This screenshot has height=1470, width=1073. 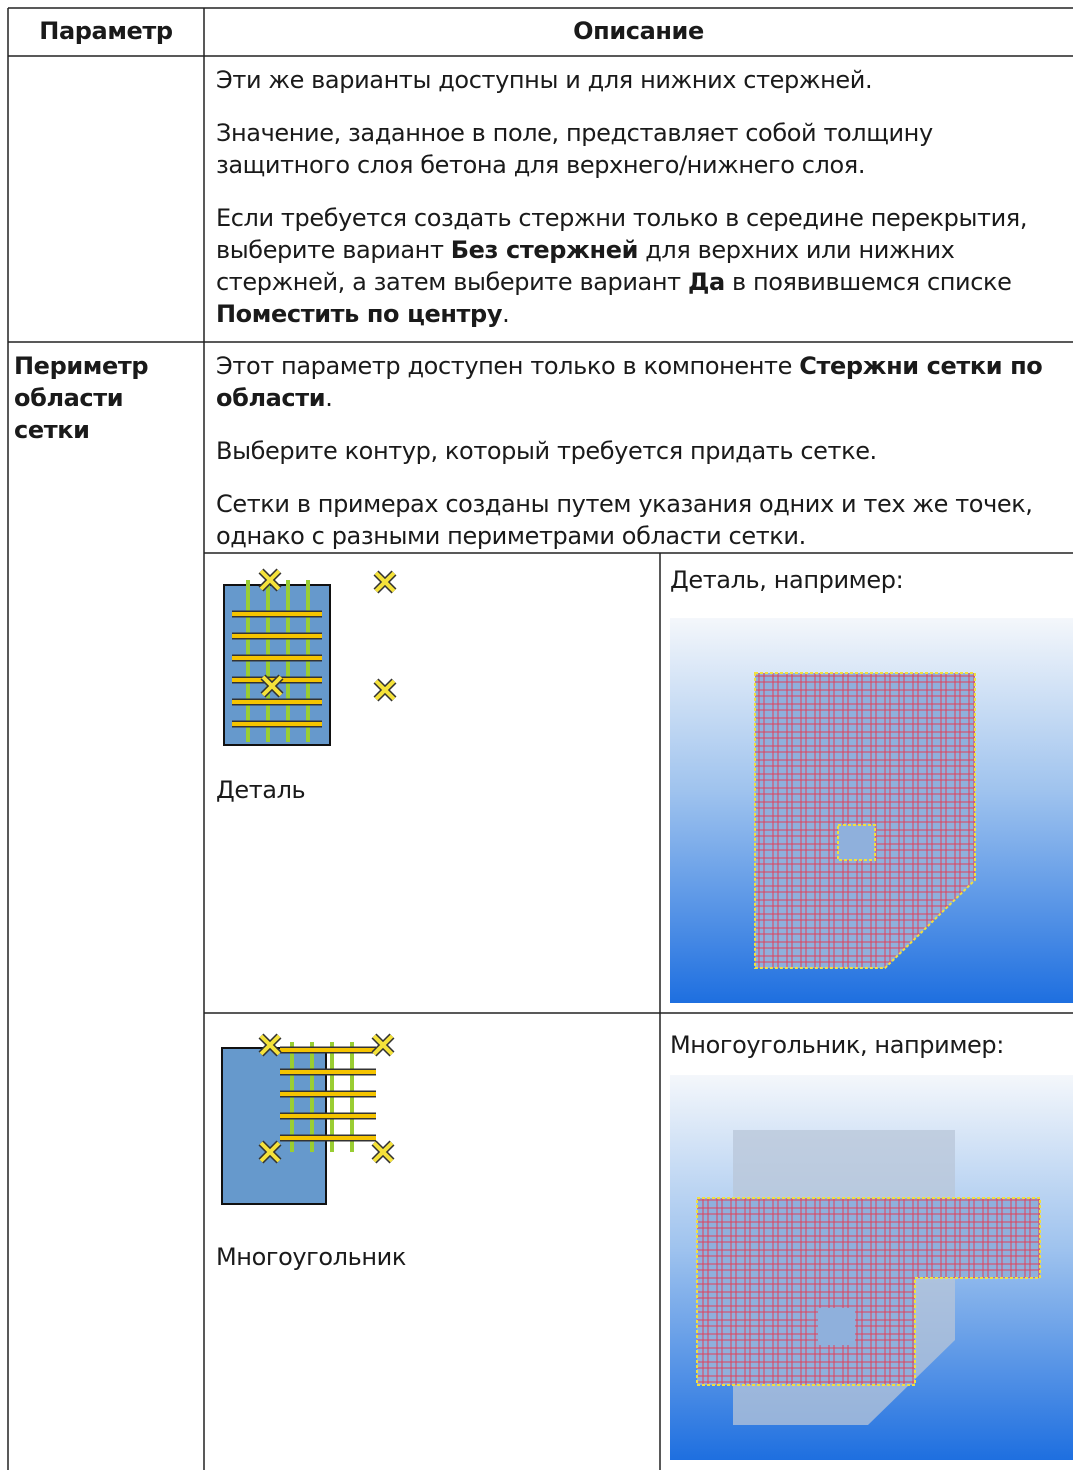 I want to click on sketch-polygon, so click(x=306, y=1120).